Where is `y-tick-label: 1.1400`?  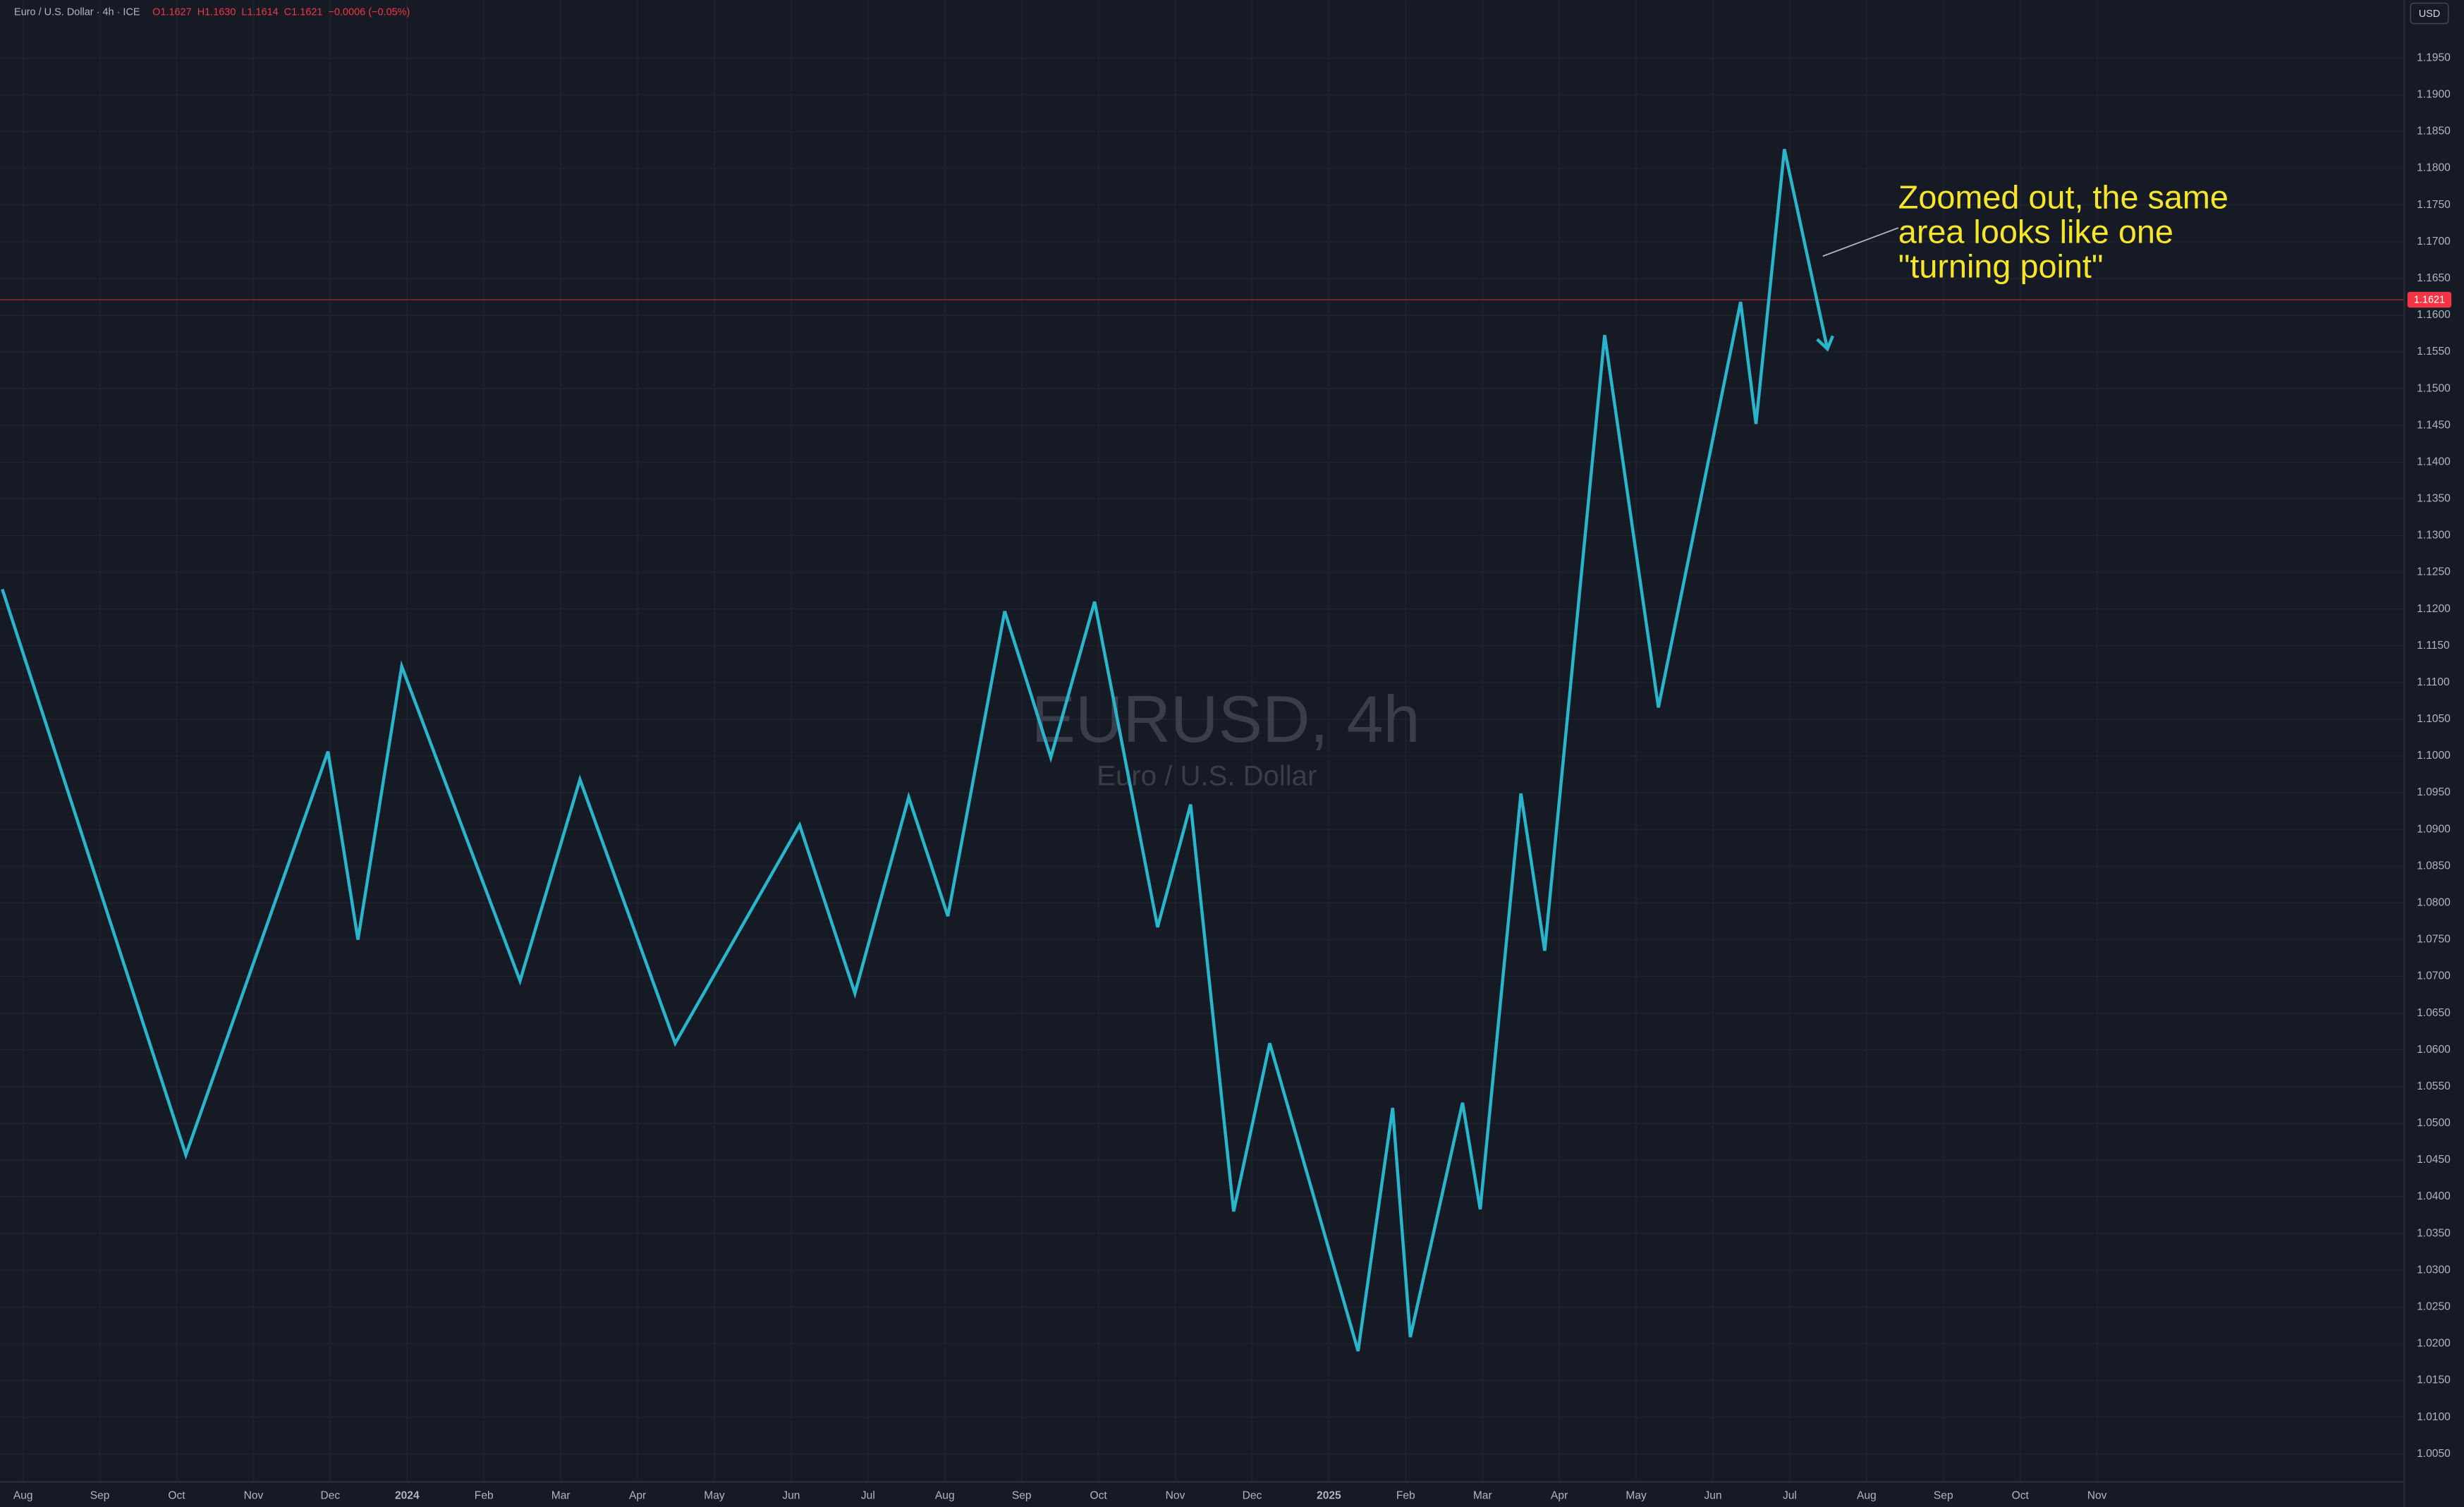 y-tick-label: 1.1400 is located at coordinates (2434, 462).